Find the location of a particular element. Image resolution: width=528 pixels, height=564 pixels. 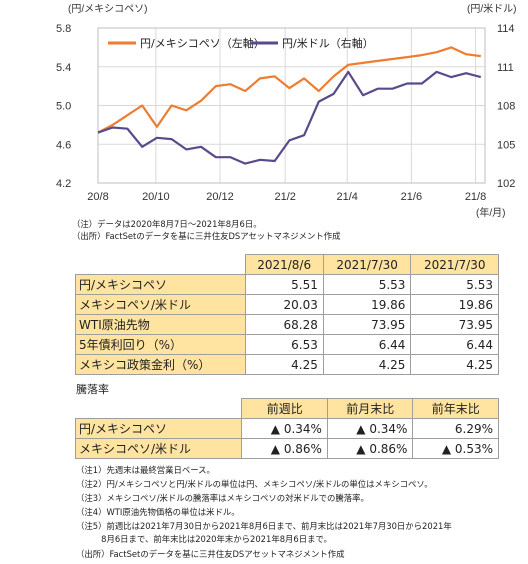

footnote-4: （注4）WTI原油先物価格の単位は米ドル。 is located at coordinates (158, 512).